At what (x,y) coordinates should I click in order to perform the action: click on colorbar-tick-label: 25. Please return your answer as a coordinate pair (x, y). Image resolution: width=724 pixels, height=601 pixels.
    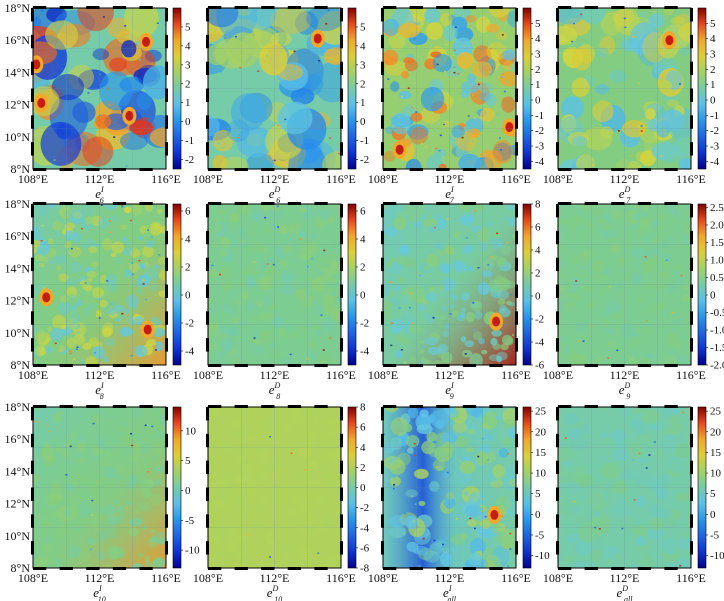
    Looking at the image, I should click on (541, 412).